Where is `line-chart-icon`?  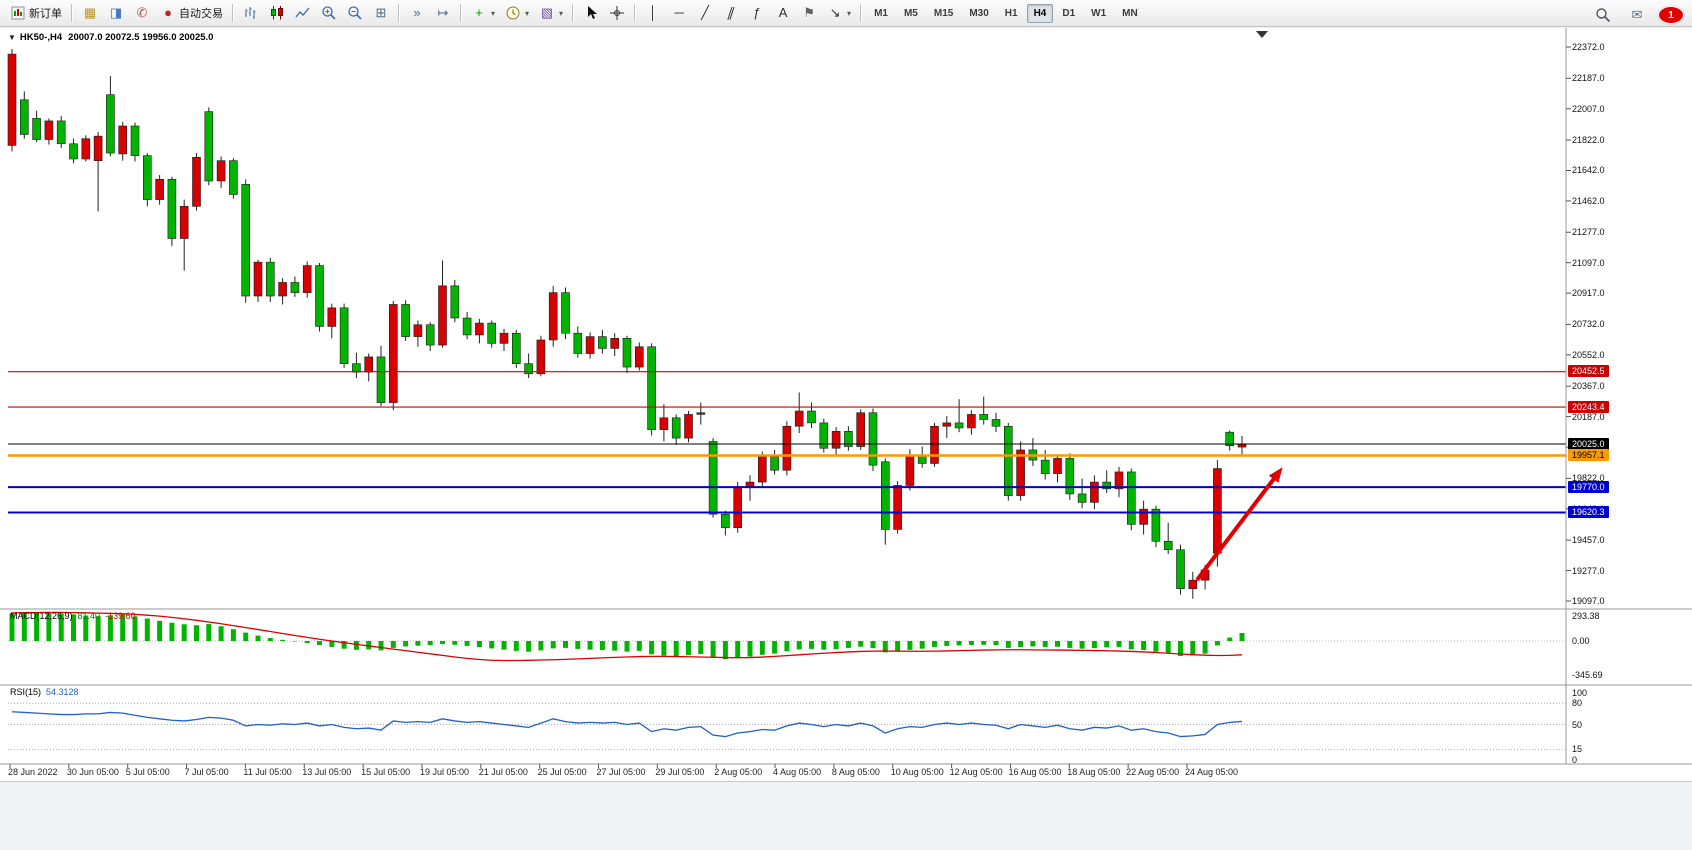
line-chart-icon is located at coordinates (303, 13).